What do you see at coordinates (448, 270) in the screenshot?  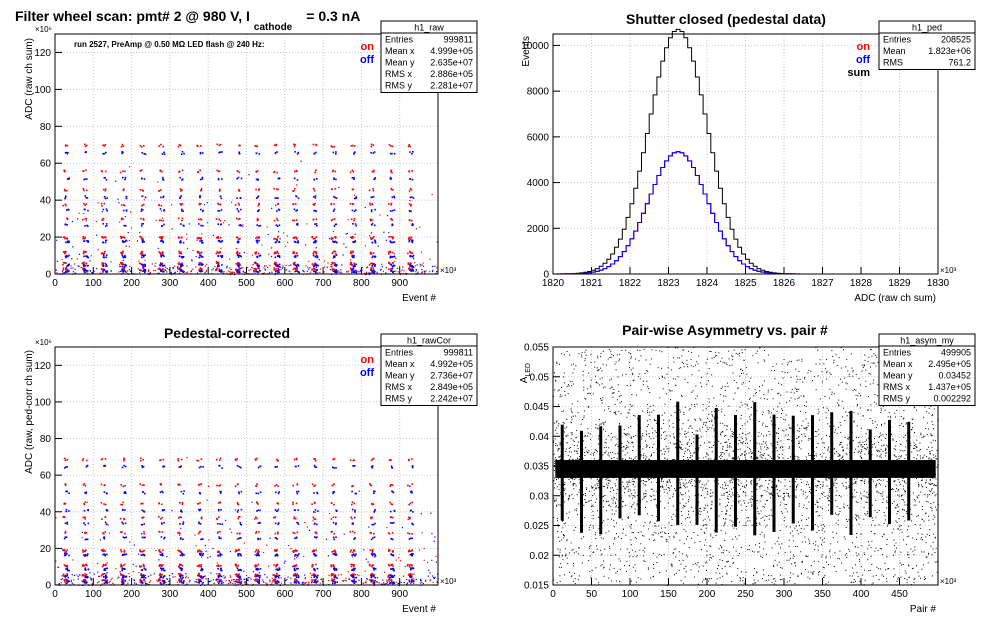 I see `x-exponent: ×10³` at bounding box center [448, 270].